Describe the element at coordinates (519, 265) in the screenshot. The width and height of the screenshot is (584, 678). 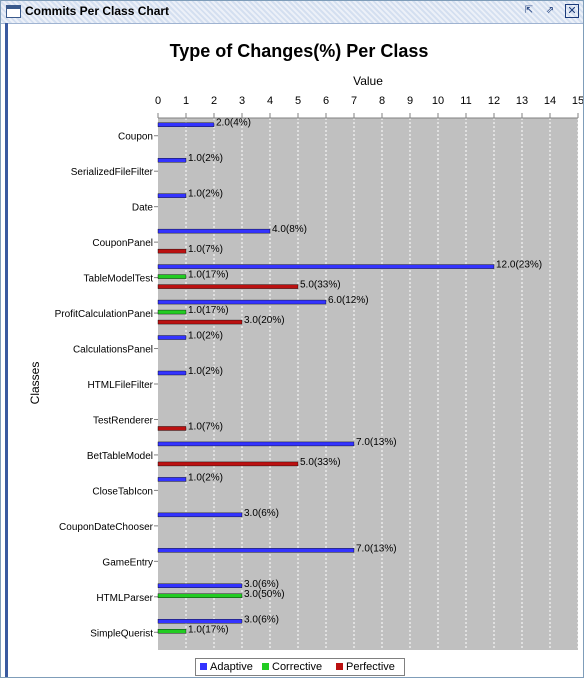
I see `data-label: 12.0(23%)` at that location.